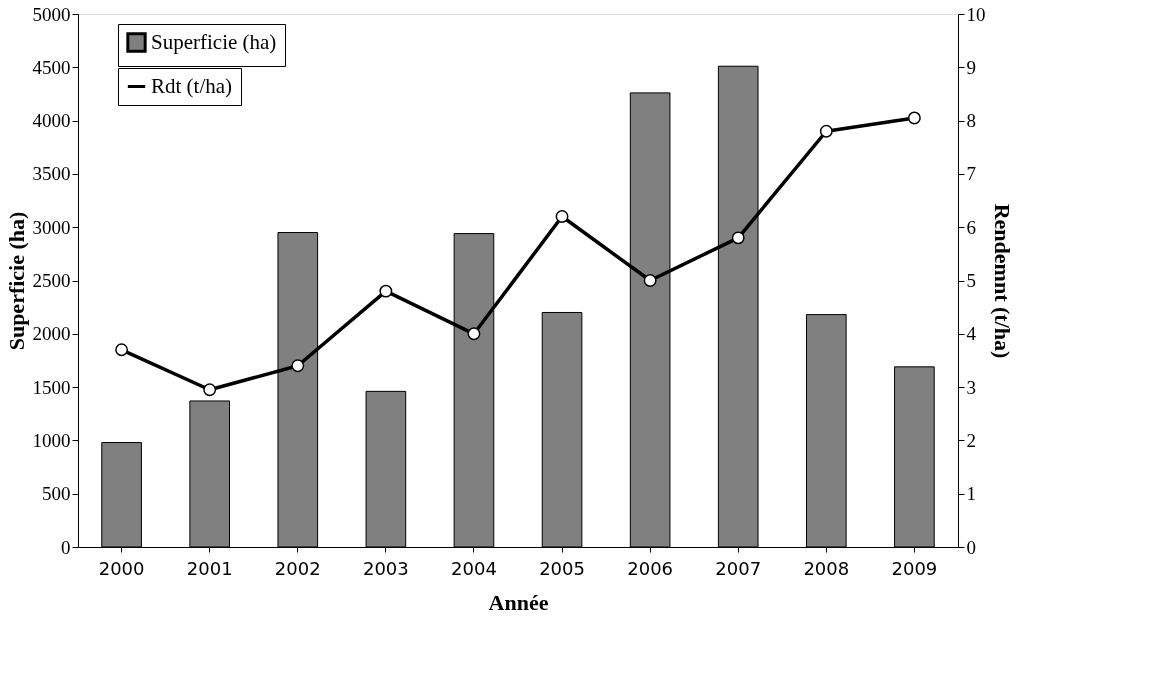  What do you see at coordinates (914, 568) in the screenshot?
I see `x-tick-label: 2009` at bounding box center [914, 568].